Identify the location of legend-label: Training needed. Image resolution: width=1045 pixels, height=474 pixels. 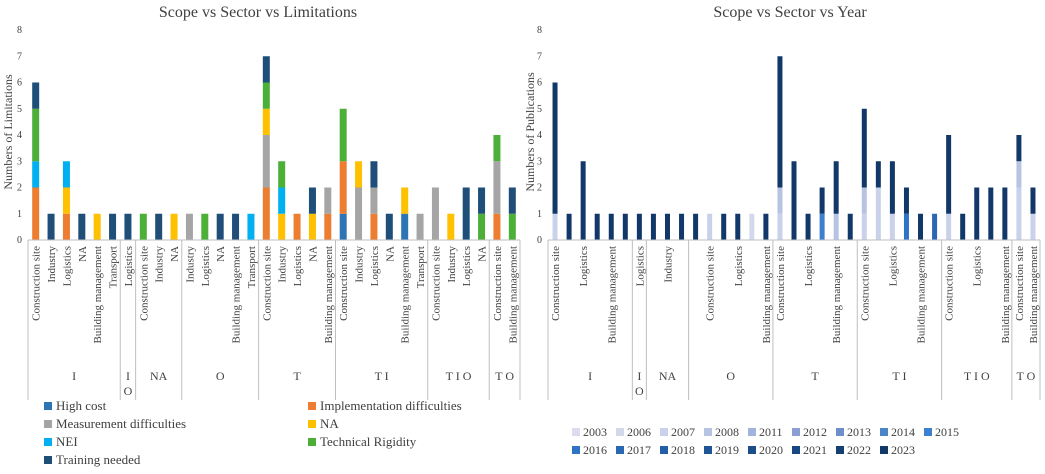
(98, 459).